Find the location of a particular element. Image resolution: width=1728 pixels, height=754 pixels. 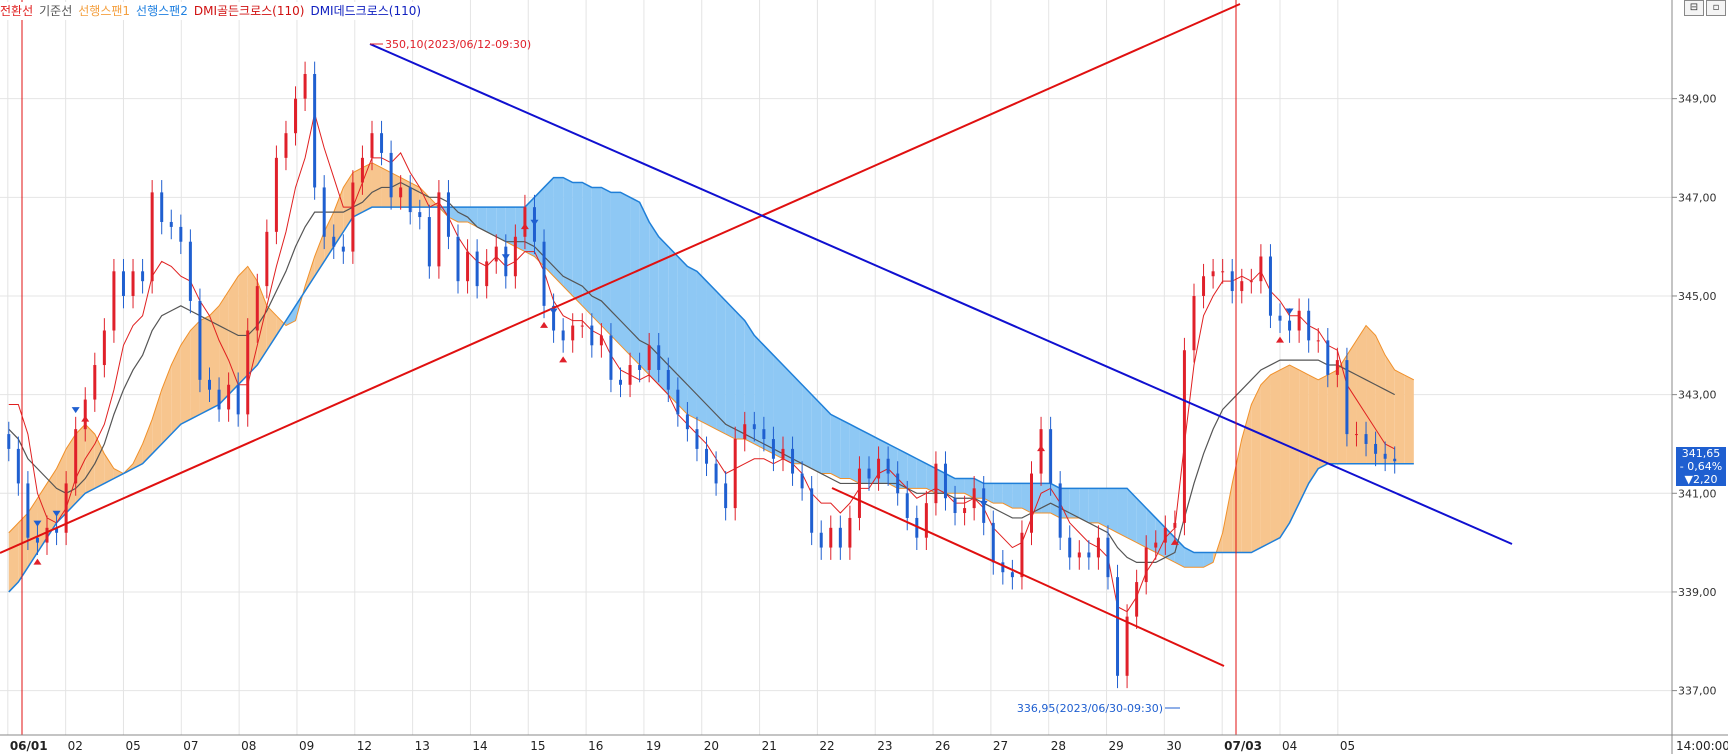

legend-item: 전환선 is located at coordinates (17, 11).